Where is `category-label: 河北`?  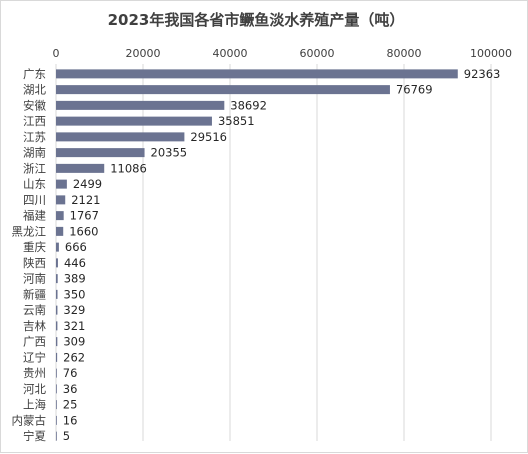 category-label: 河北 is located at coordinates (34, 389).